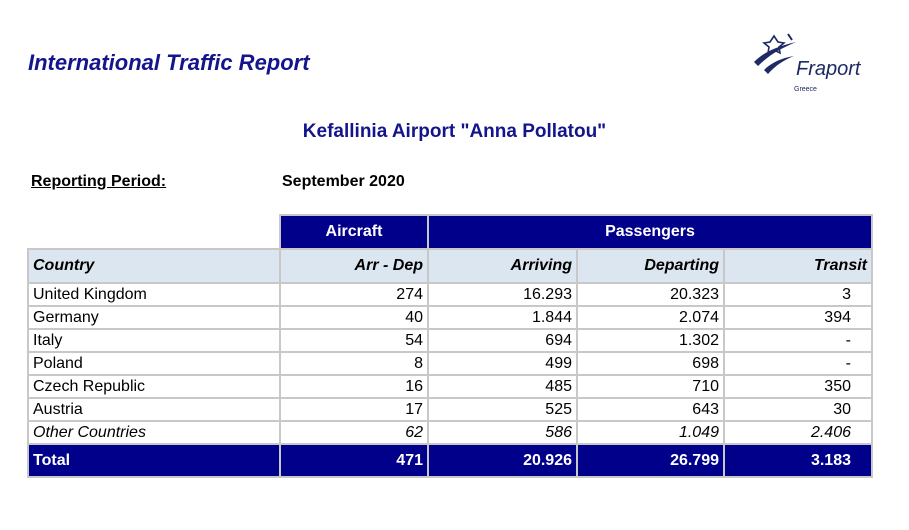  Describe the element at coordinates (354, 386) in the screenshot. I see `cell-arr-dep: 16` at that location.